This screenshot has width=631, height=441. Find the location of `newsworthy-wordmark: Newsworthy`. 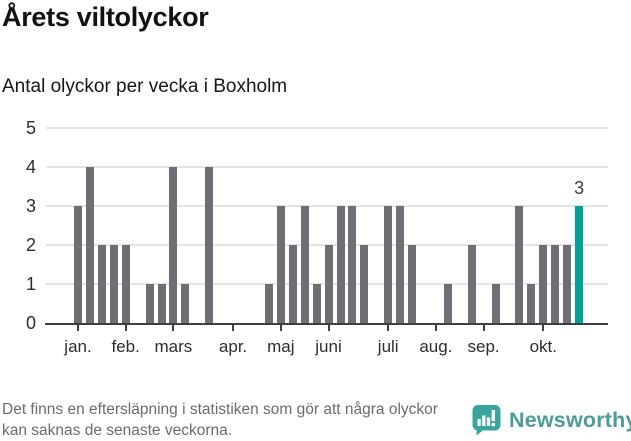

newsworthy-wordmark: Newsworthy is located at coordinates (570, 419).